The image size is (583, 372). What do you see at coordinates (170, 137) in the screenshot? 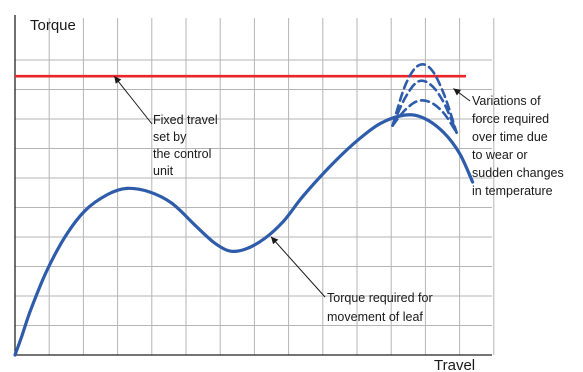
I see `annotation-line: set by` at bounding box center [170, 137].